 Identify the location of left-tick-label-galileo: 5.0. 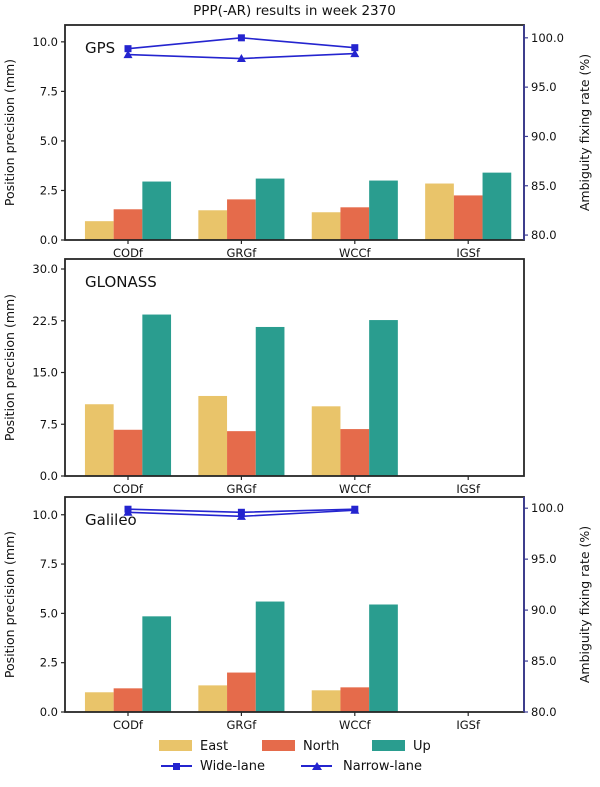
(49, 613).